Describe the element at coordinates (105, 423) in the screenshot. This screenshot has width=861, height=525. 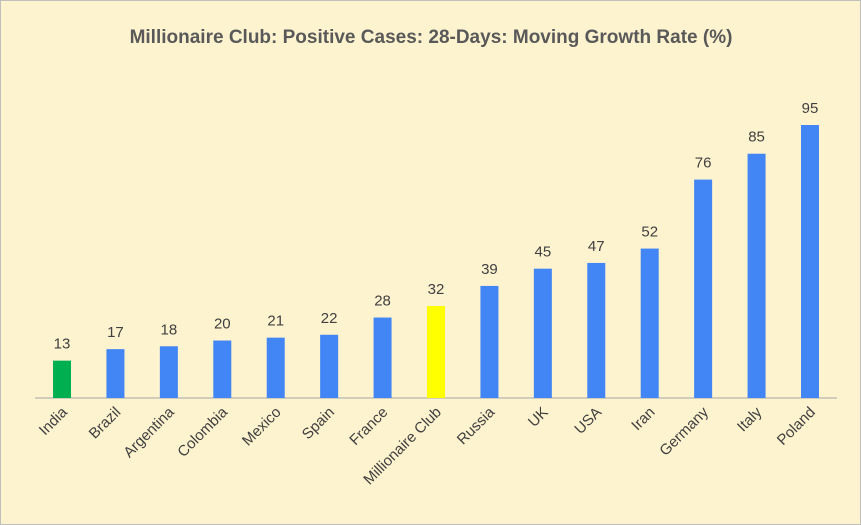
I see `x-tick-label: Brazil` at that location.